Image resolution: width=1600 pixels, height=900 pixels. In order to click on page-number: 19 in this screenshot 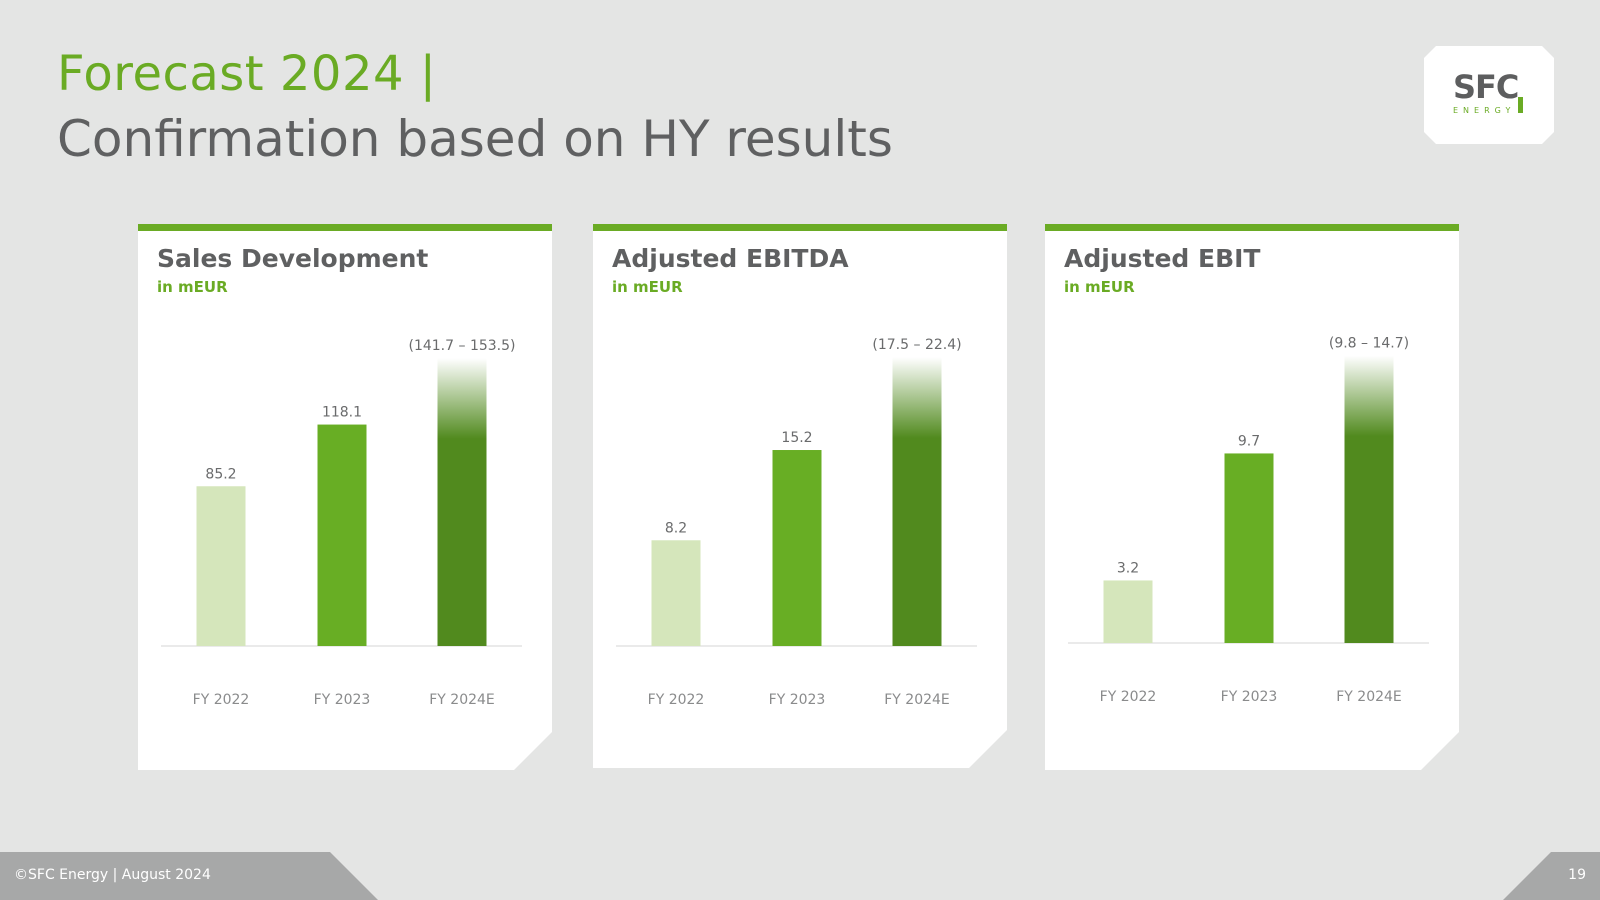, I will do `click(1577, 875)`.